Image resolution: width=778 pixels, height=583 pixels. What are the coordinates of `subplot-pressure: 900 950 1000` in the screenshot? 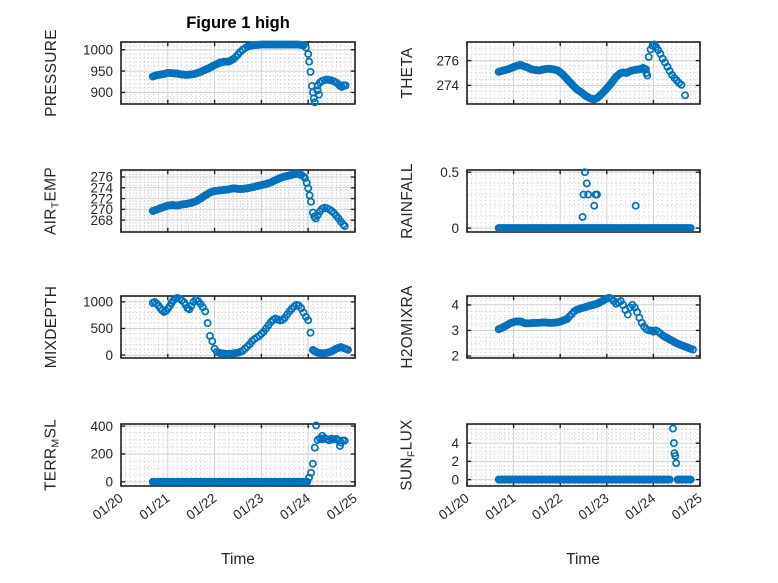 It's located at (219, 73).